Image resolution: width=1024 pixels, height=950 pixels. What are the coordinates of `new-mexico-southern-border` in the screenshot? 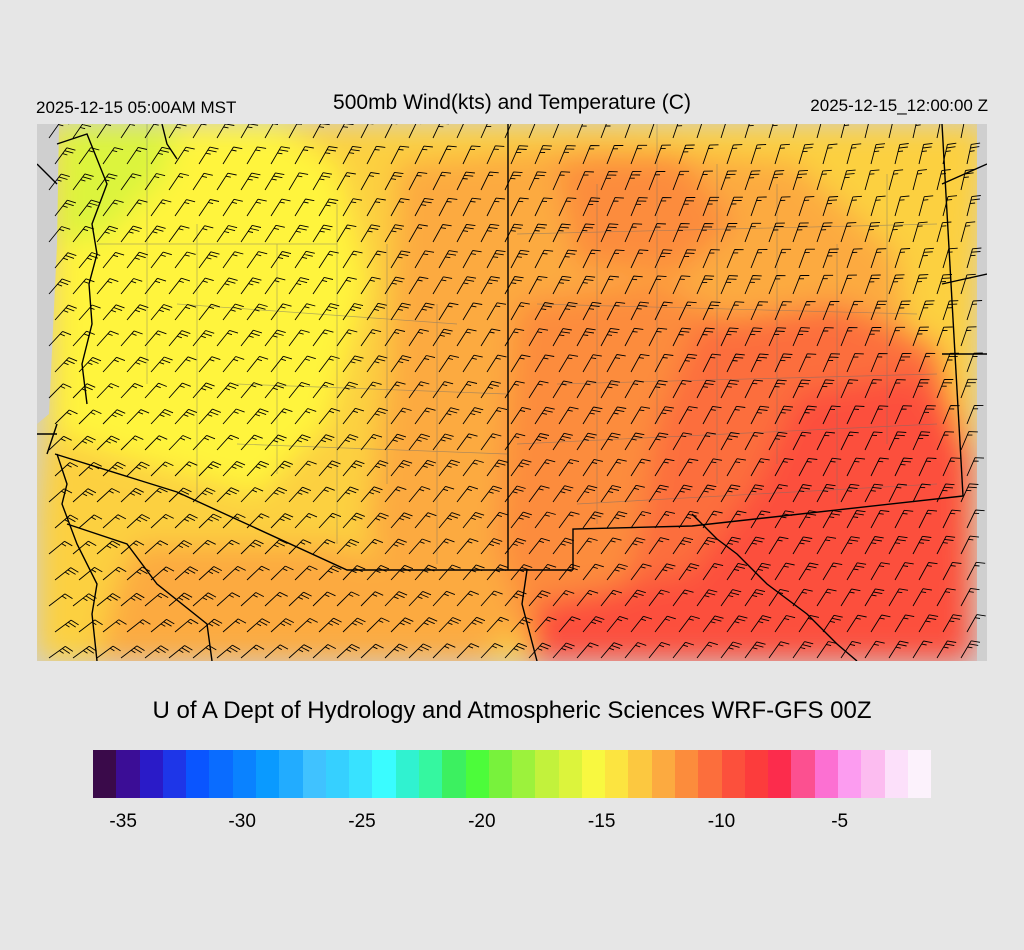 It's located at (768, 532).